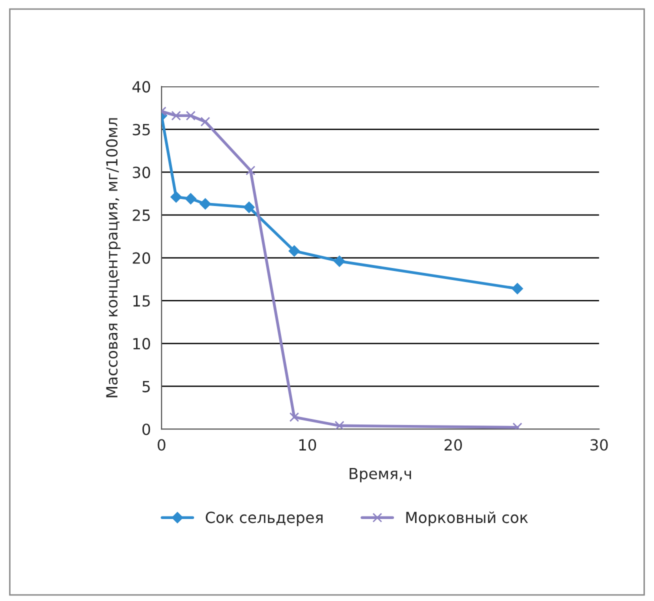 This screenshot has width=654, height=601. I want to click on legend-label: Морковный сок, so click(467, 518).